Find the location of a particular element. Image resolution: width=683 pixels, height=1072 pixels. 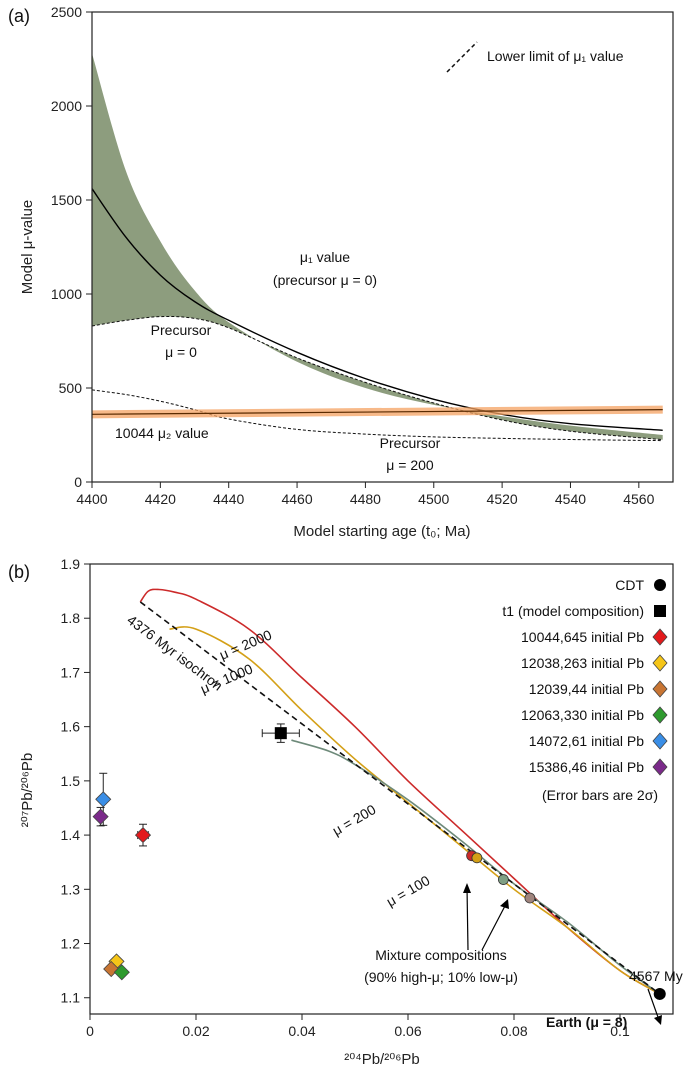

annotation-10044-mu2: 10044 μ₂ value is located at coordinates (162, 433).